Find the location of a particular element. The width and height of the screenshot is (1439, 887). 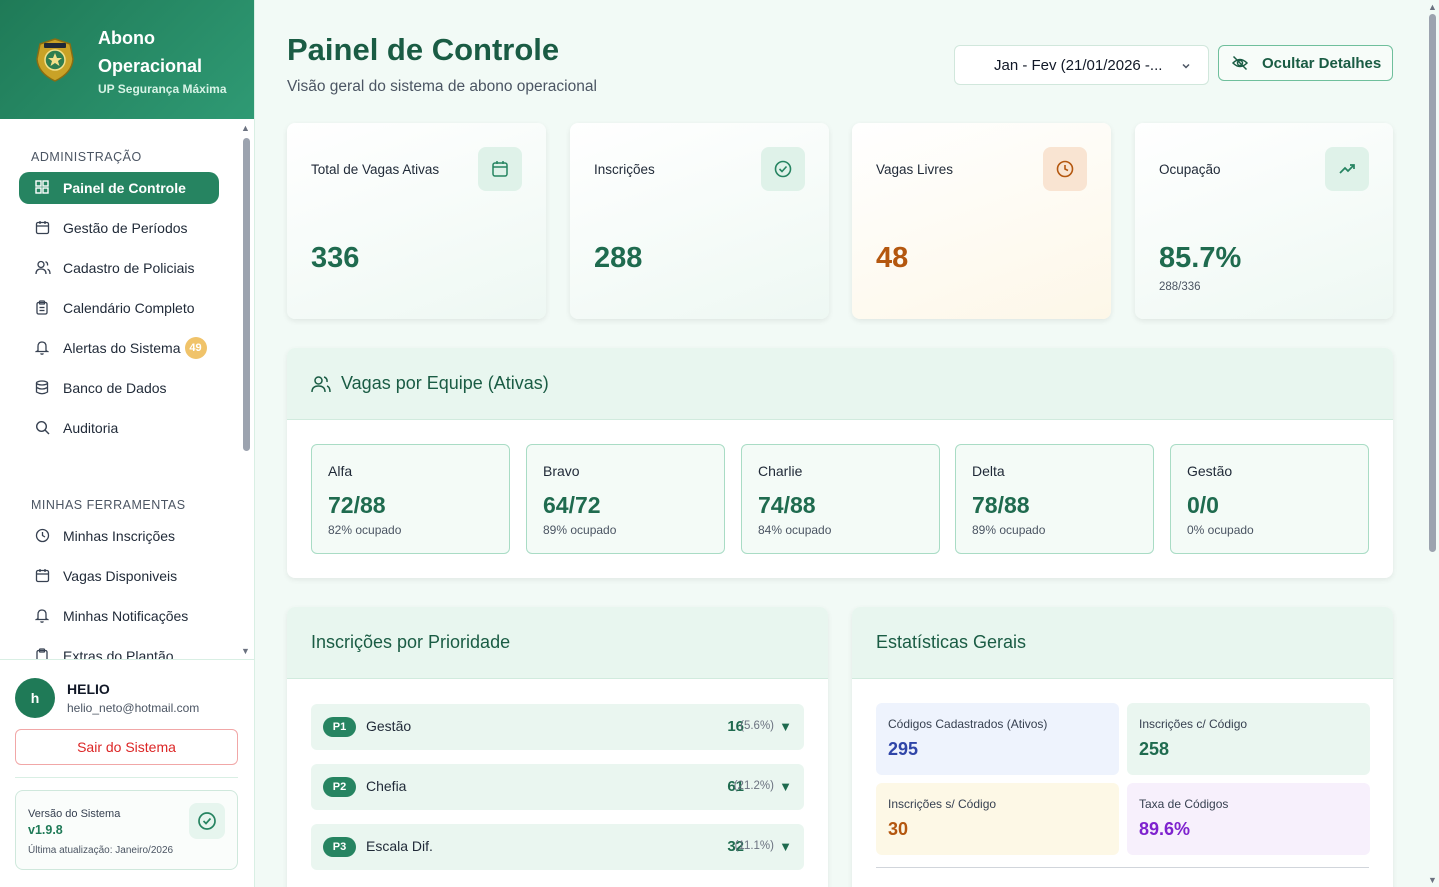

sidebar-item-alertas: Alertas do Sistema 49 is located at coordinates (119, 348).